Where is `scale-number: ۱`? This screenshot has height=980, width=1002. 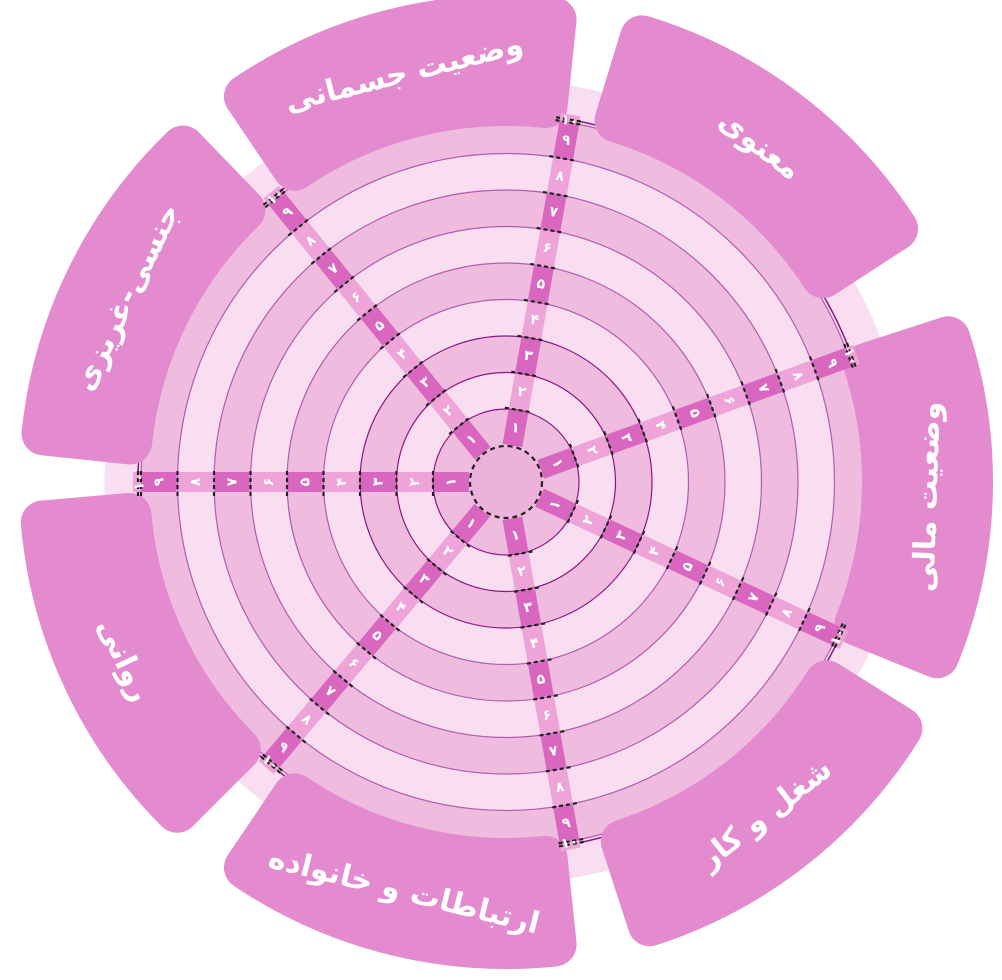 scale-number: ۱ is located at coordinates (515, 428).